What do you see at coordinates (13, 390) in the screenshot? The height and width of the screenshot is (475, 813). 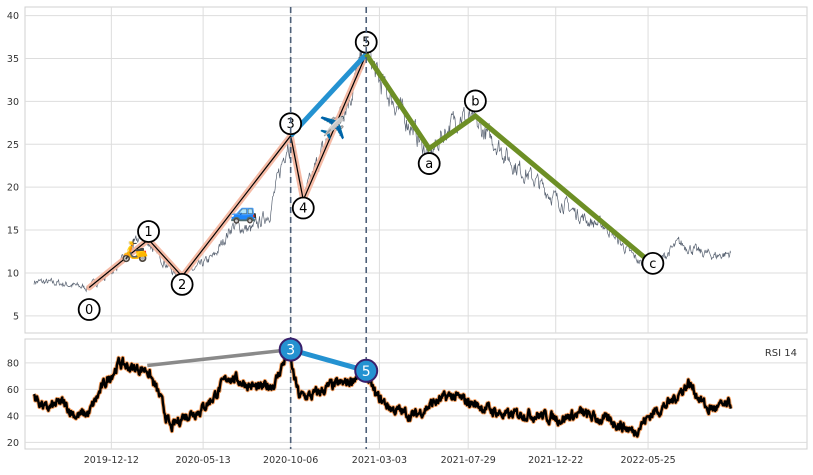 I see `rsi-y-tick-label: 60` at bounding box center [13, 390].